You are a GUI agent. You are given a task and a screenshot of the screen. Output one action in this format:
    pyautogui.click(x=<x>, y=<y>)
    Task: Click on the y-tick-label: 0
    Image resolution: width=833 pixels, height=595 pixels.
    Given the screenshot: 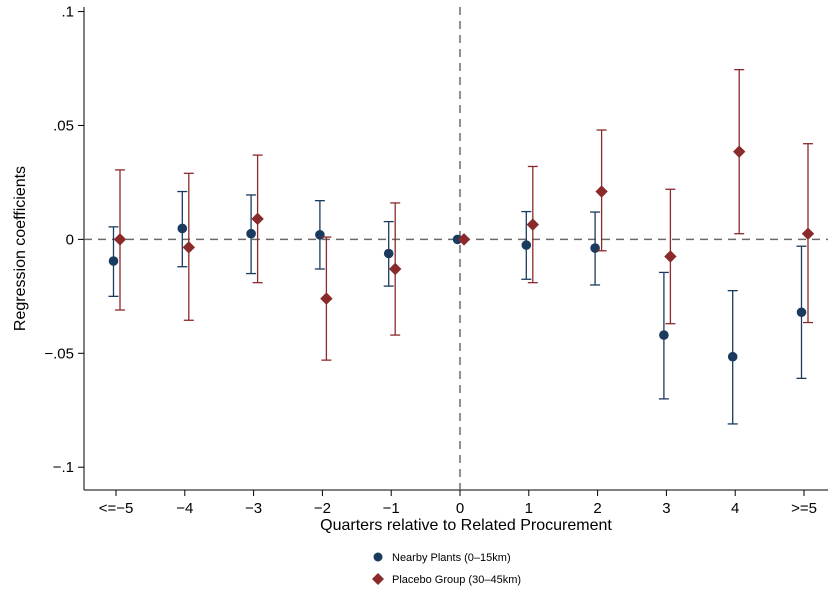 What is the action you would take?
    pyautogui.click(x=70, y=239)
    